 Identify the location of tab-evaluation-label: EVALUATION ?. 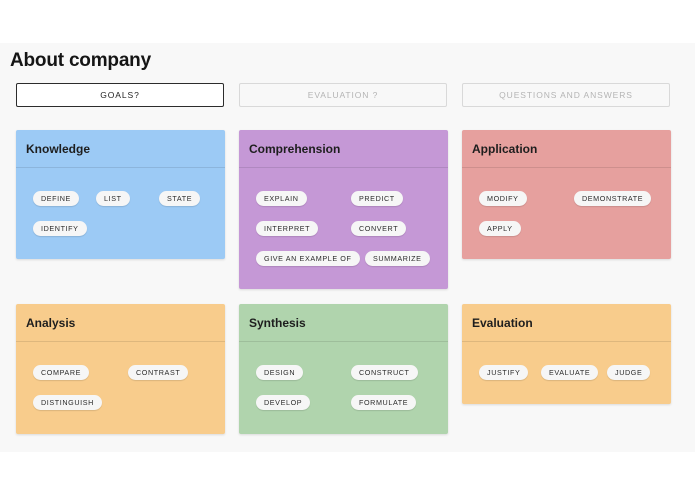
(343, 95).